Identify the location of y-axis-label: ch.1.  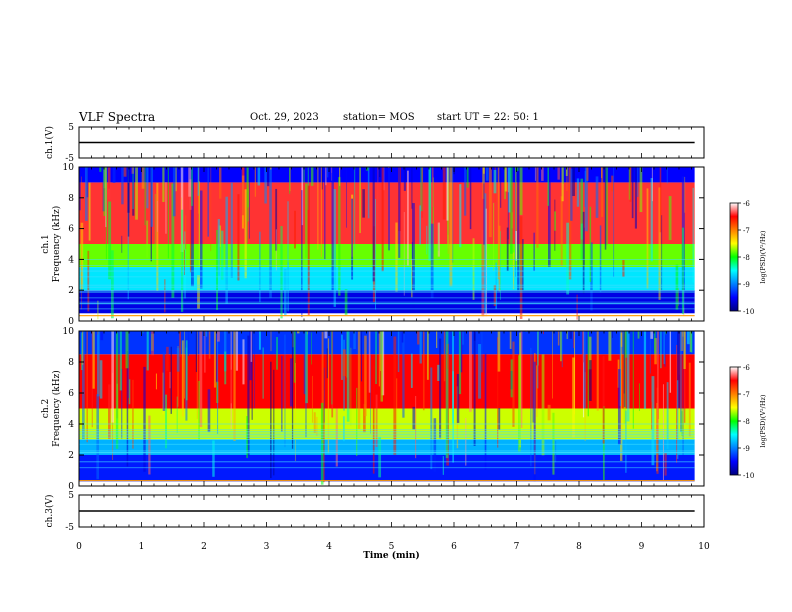
(46, 243).